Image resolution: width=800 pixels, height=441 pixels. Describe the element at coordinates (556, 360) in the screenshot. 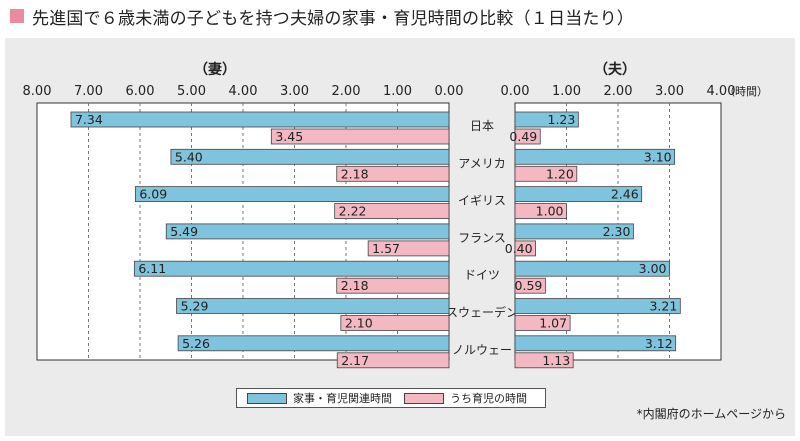

I see `husband-value-label-childcare-cat6: 1.13` at that location.